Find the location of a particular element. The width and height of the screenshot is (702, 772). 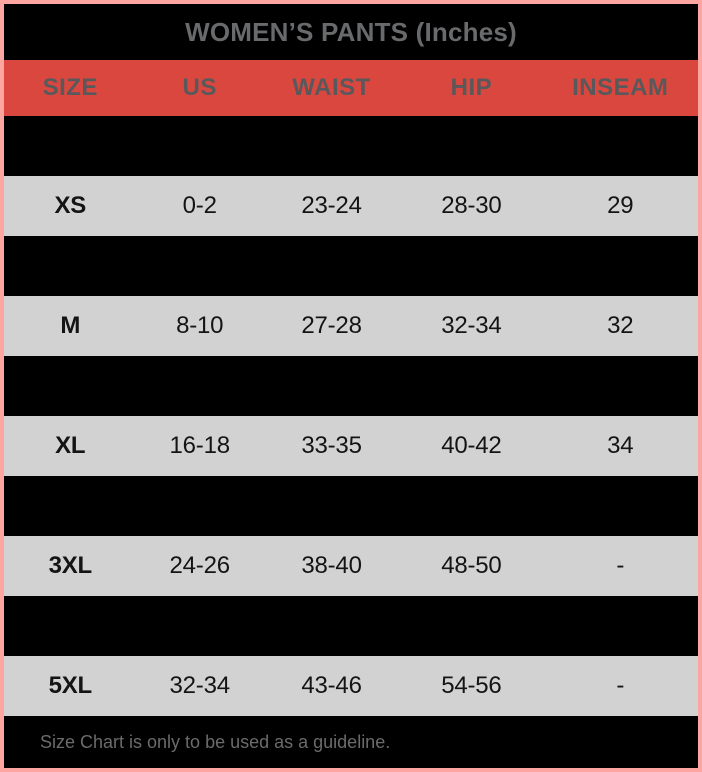

column-header-hip: HIP is located at coordinates (471, 87).